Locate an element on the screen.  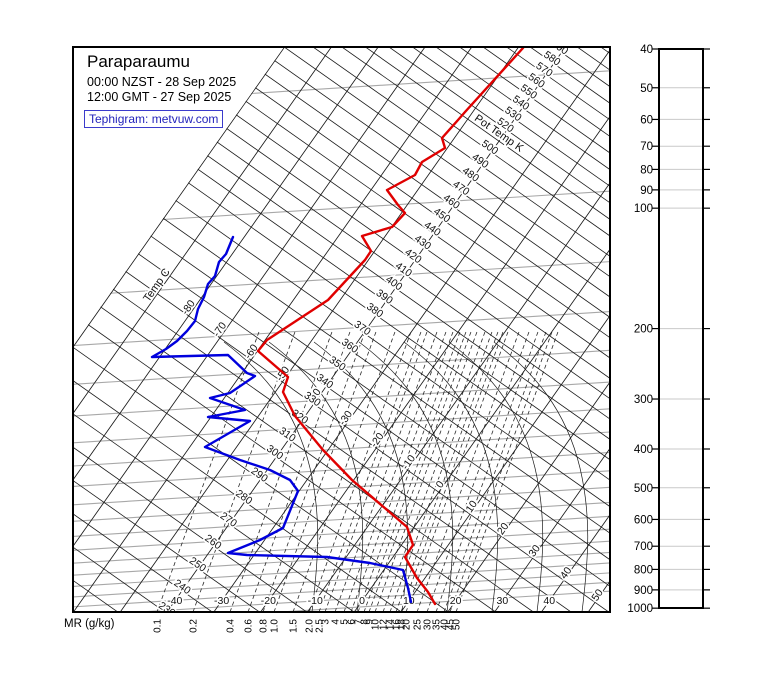
adiabat-band-label: 380 is located at coordinates (374, 311).